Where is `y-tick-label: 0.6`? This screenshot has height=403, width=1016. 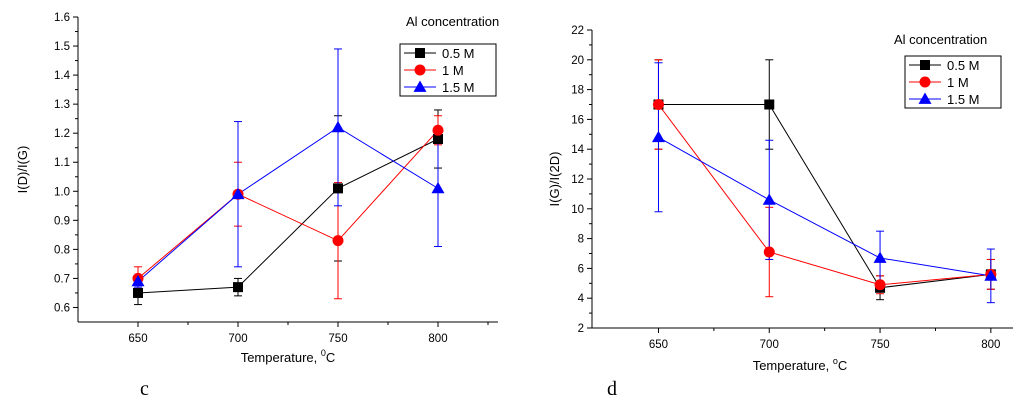
y-tick-label: 0.6 is located at coordinates (62, 308).